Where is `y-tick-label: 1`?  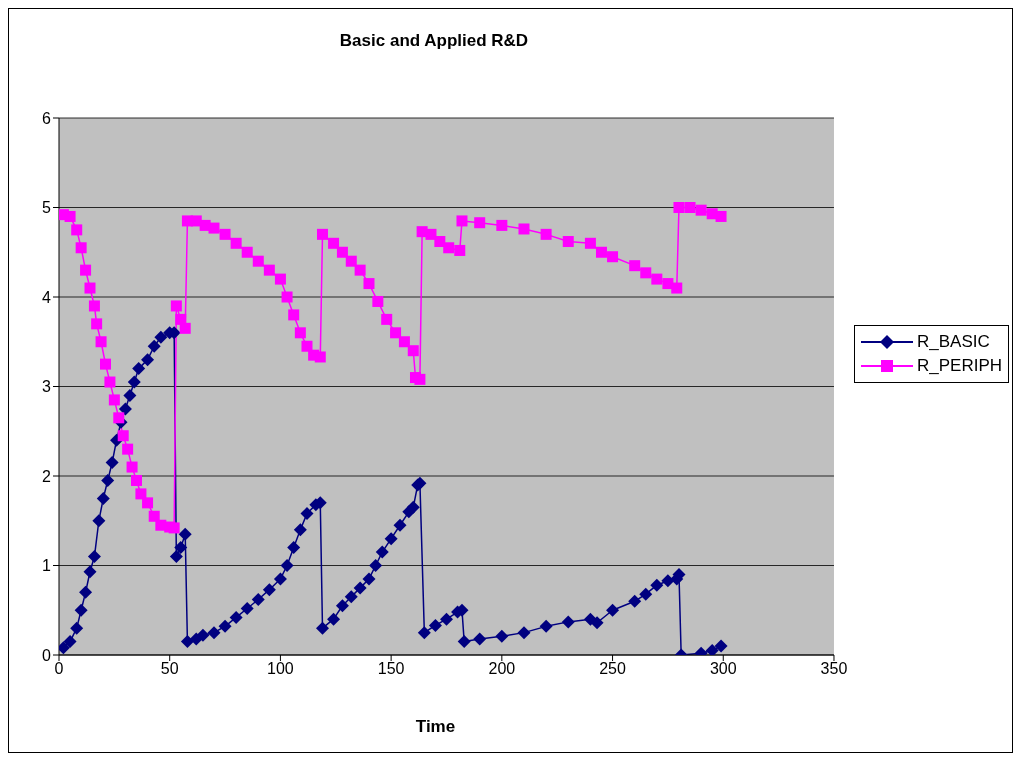
y-tick-label: 1 is located at coordinates (47, 566).